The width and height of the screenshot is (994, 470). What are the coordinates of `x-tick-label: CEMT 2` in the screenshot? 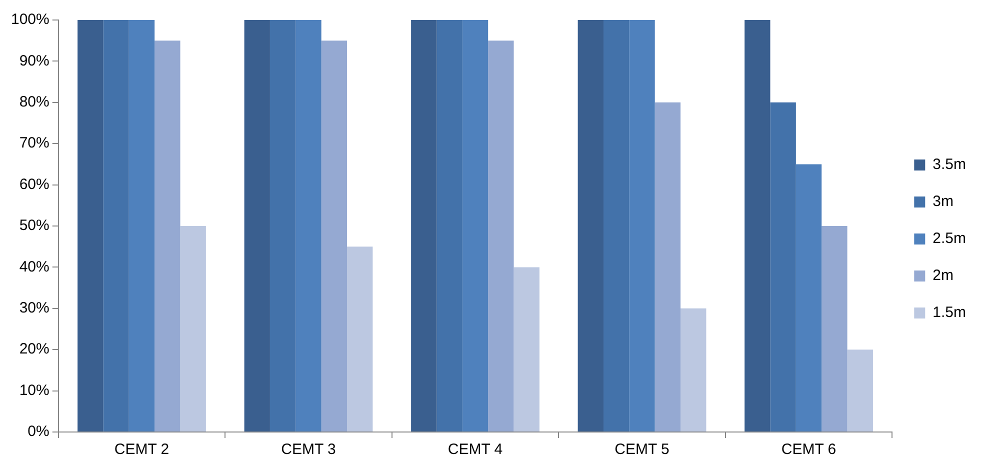 It's located at (142, 449).